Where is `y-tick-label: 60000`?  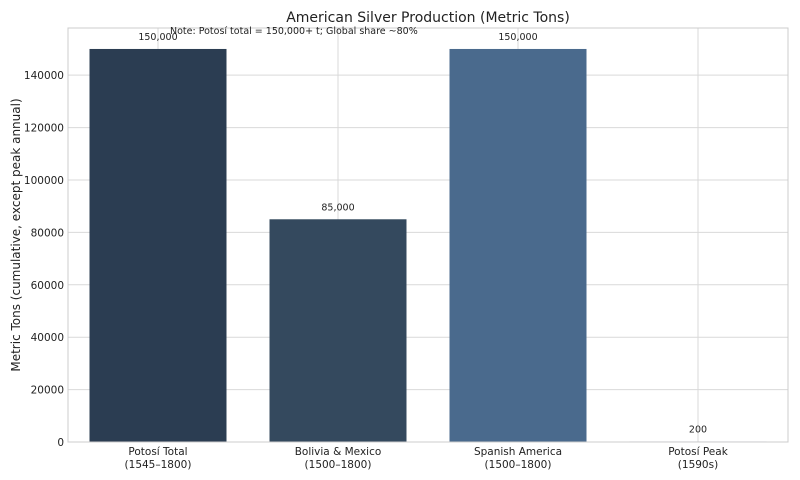 y-tick-label: 60000 is located at coordinates (47, 286).